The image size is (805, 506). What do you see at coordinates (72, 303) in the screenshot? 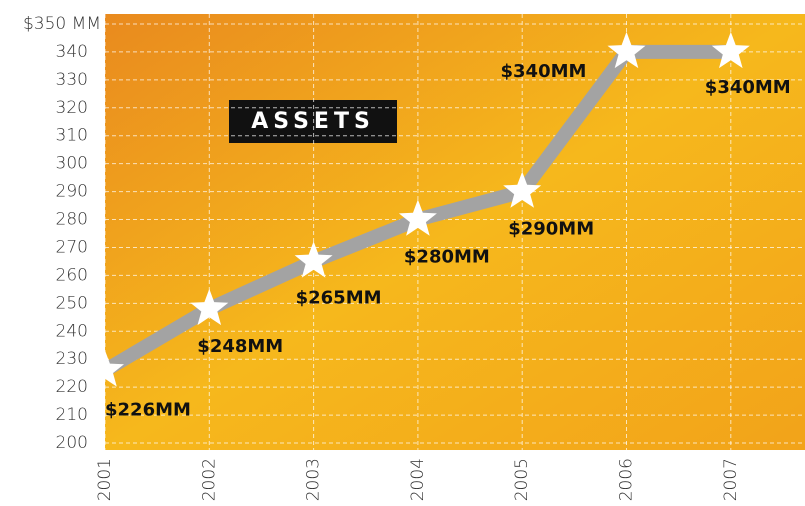
I see `y-tick-label: 250` at bounding box center [72, 303].